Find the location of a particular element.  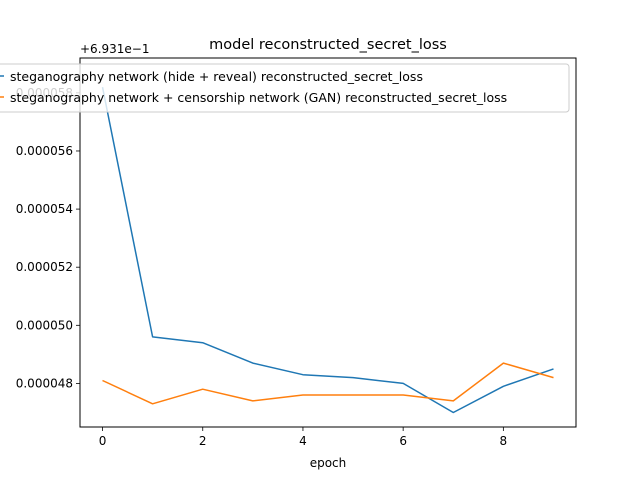

y-tick-label: 0.000052 is located at coordinates (44, 267).